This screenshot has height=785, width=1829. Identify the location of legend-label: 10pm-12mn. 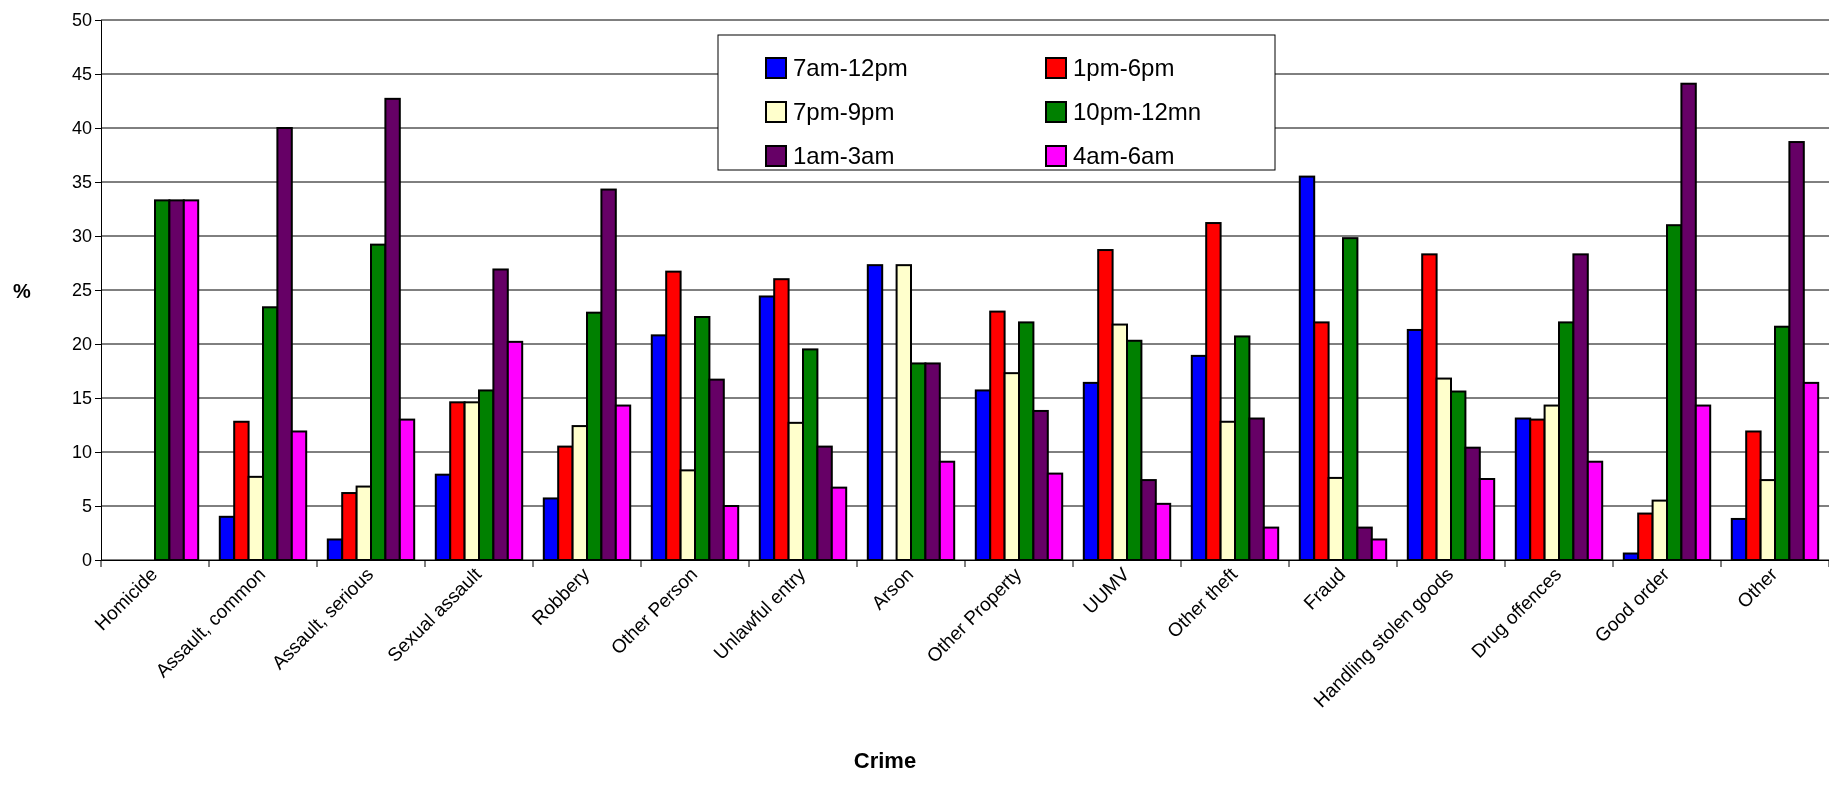
(1137, 111).